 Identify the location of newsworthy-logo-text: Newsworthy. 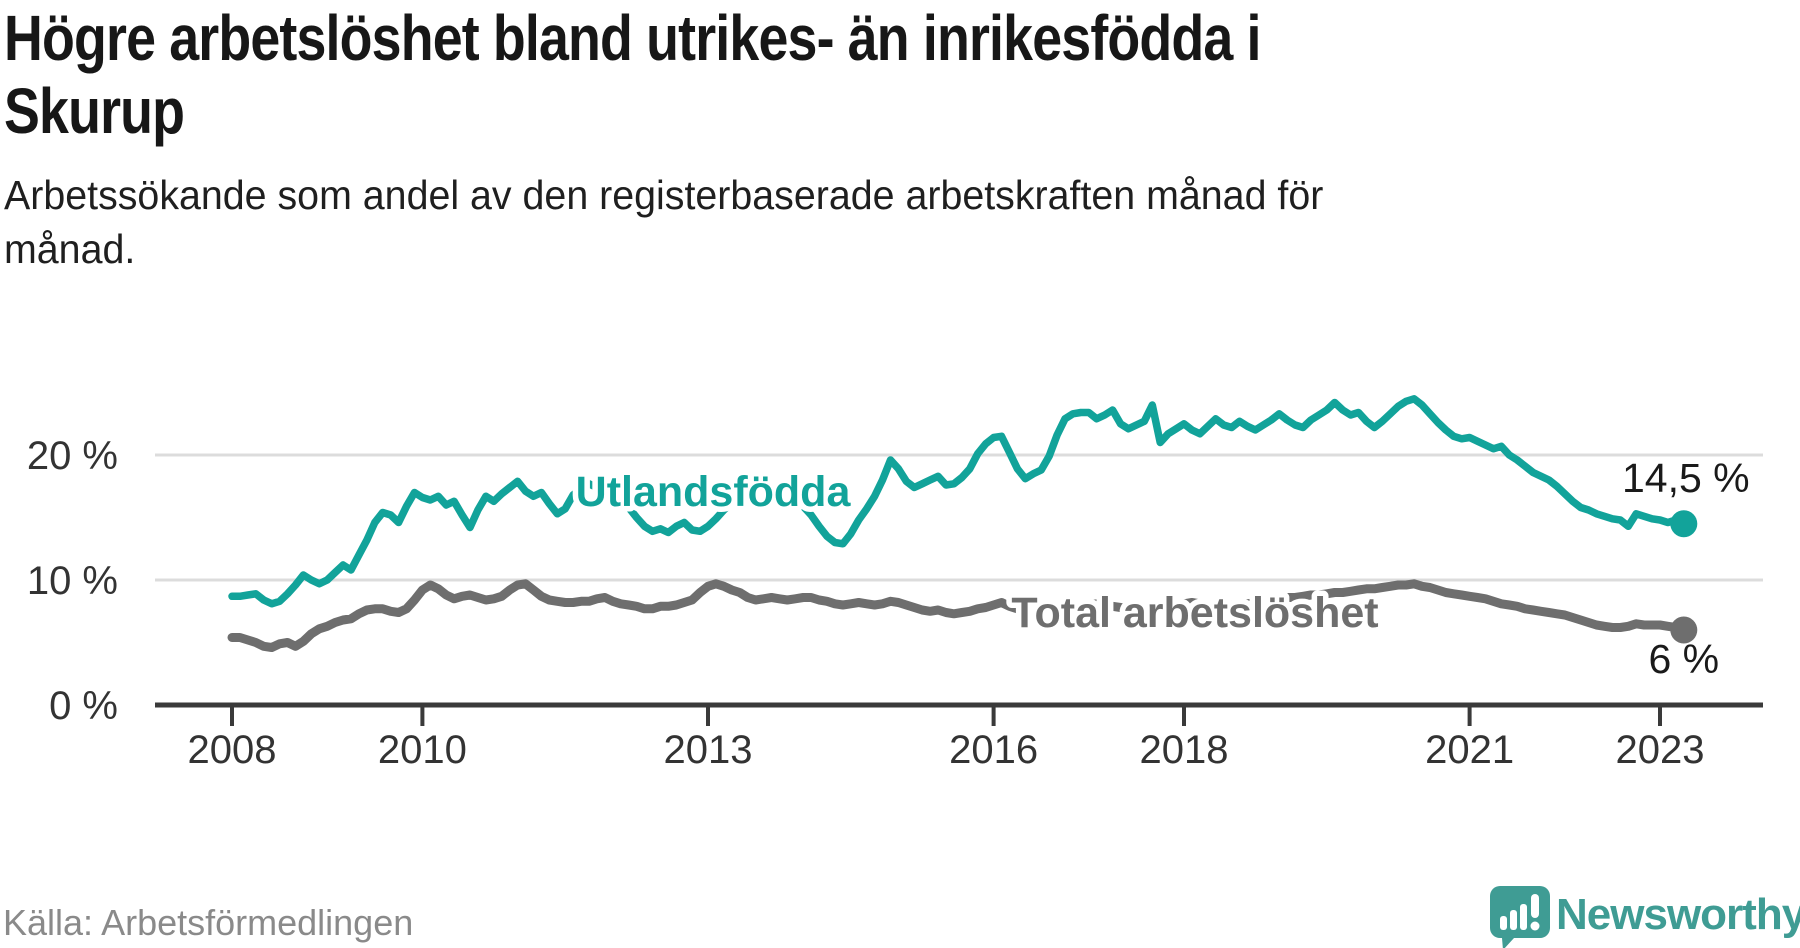
(1678, 914).